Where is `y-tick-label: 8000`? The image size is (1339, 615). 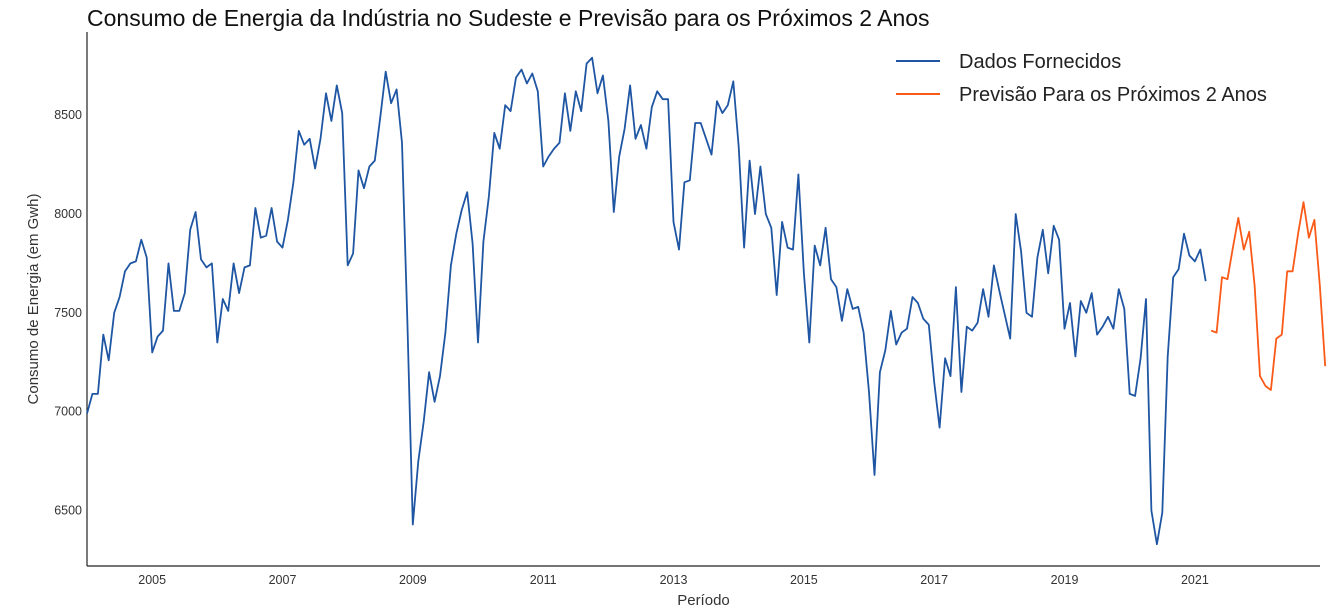
y-tick-label: 8000 is located at coordinates (68, 214).